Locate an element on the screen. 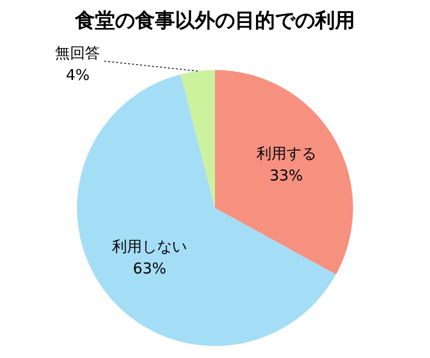  data-label: 33% is located at coordinates (286, 175).